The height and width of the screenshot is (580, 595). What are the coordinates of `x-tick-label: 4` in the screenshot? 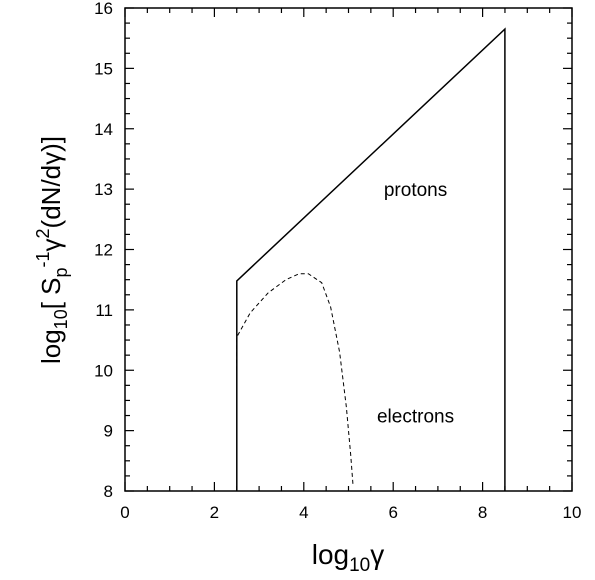 It's located at (303, 512).